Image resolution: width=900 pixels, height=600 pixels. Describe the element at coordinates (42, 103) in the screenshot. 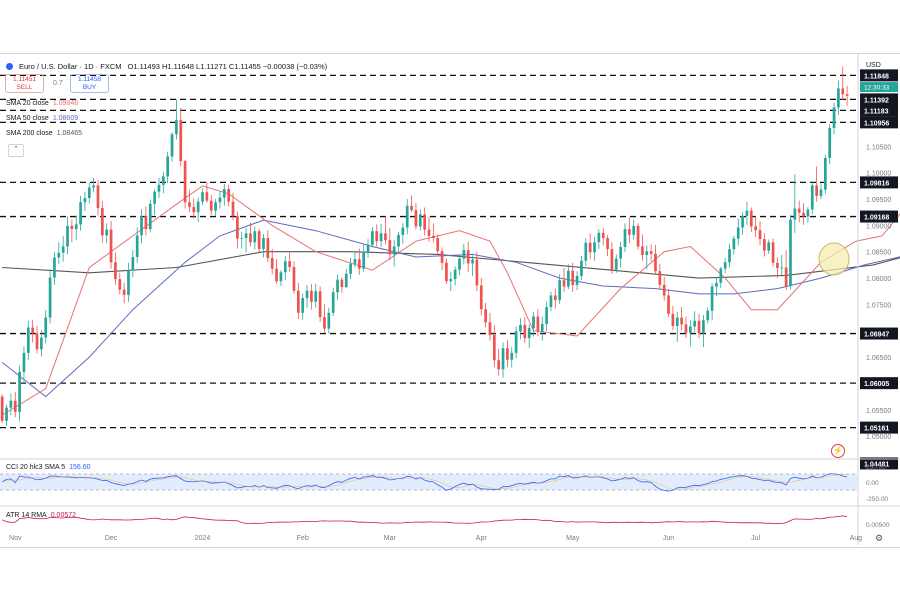

I see `legend-sma20: SMA 20 close 1.09848` at that location.